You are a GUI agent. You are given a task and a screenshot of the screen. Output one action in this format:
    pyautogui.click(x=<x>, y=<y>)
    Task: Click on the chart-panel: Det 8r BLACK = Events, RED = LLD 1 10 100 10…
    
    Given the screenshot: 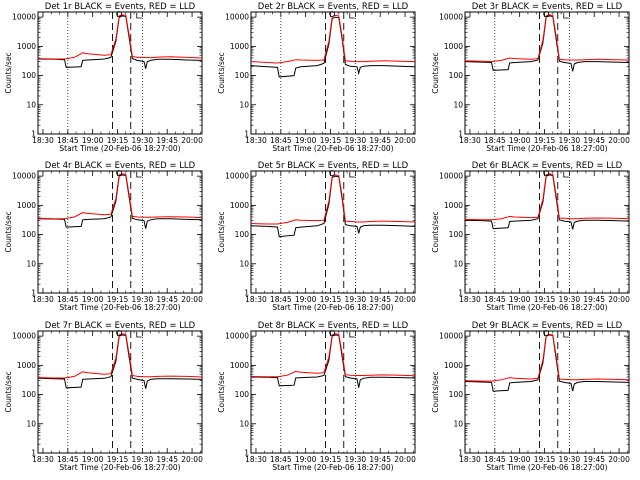 What is the action you would take?
    pyautogui.click(x=316, y=396)
    